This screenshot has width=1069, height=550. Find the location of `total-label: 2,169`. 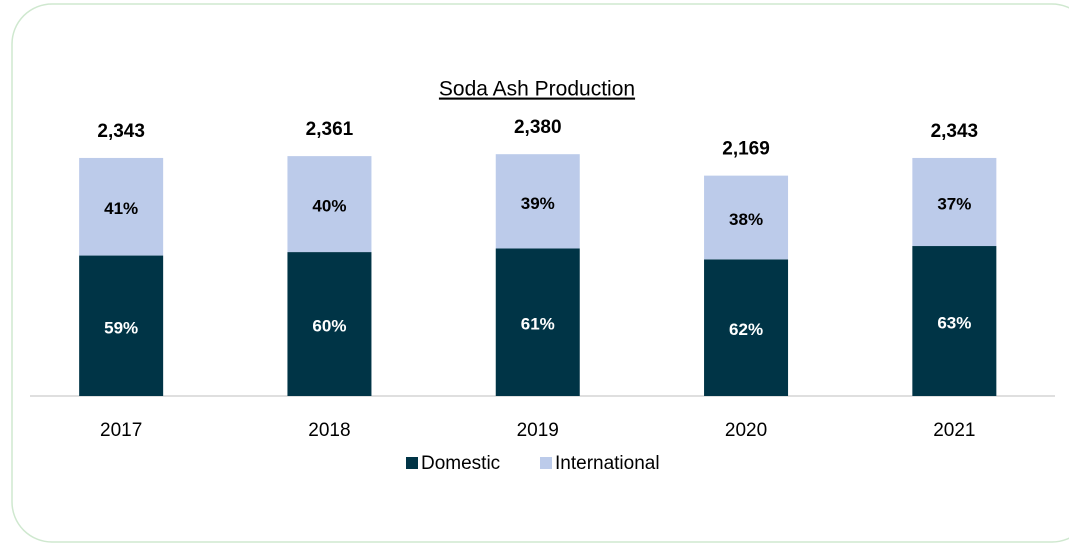

total-label: 2,169 is located at coordinates (746, 149).